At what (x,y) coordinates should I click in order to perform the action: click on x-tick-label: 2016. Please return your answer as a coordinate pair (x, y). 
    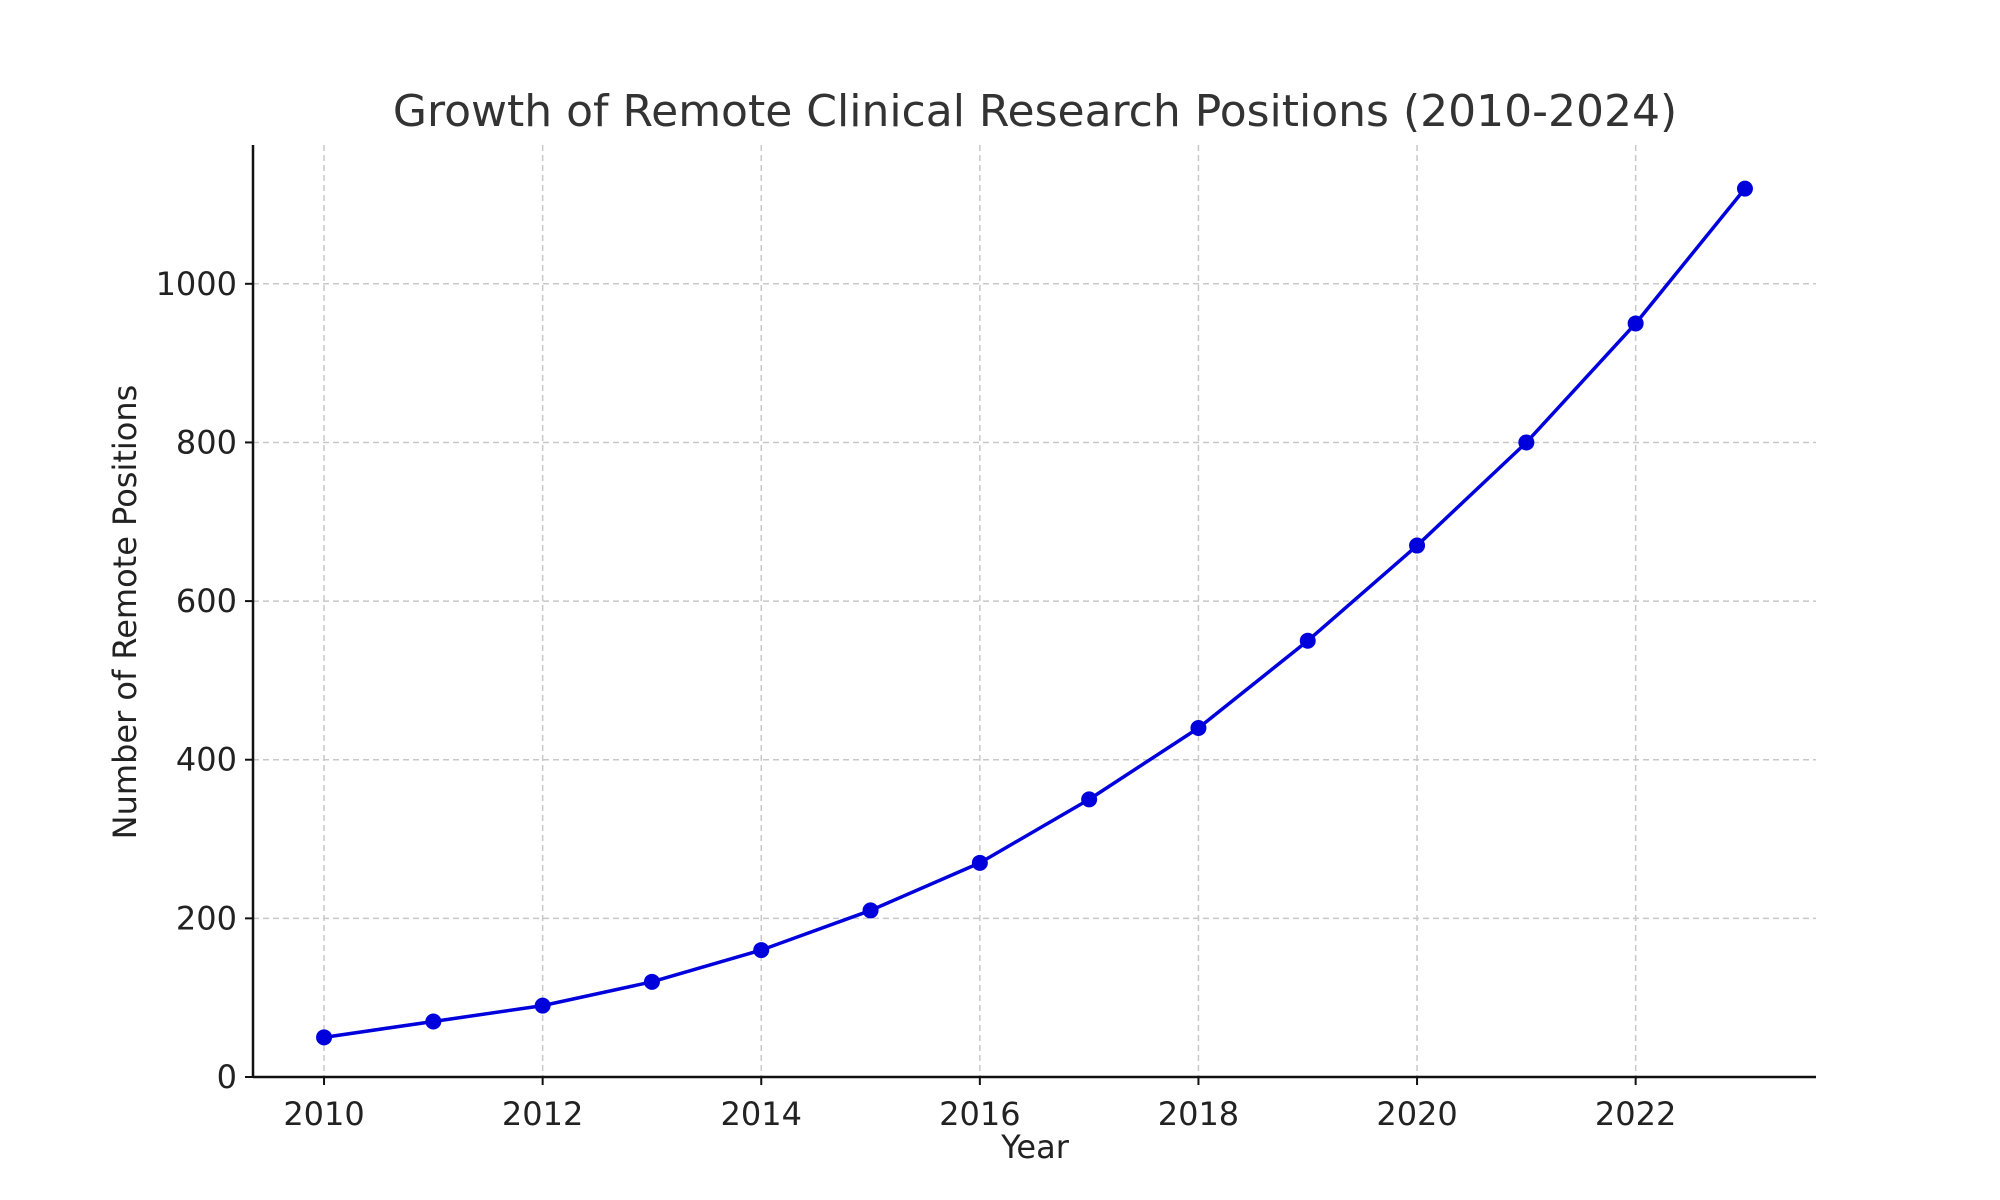
    Looking at the image, I should click on (979, 1114).